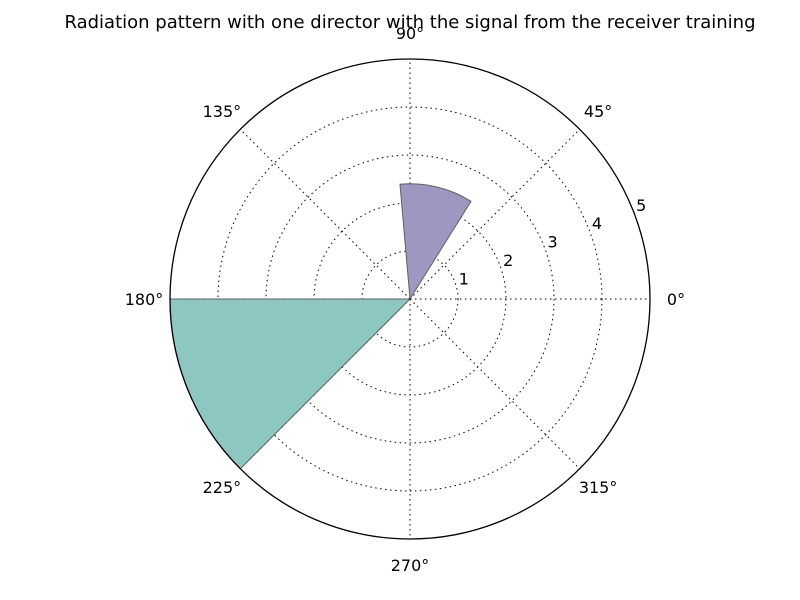  What do you see at coordinates (222, 487) in the screenshot?
I see `theta-tick-label-225: 225°` at bounding box center [222, 487].